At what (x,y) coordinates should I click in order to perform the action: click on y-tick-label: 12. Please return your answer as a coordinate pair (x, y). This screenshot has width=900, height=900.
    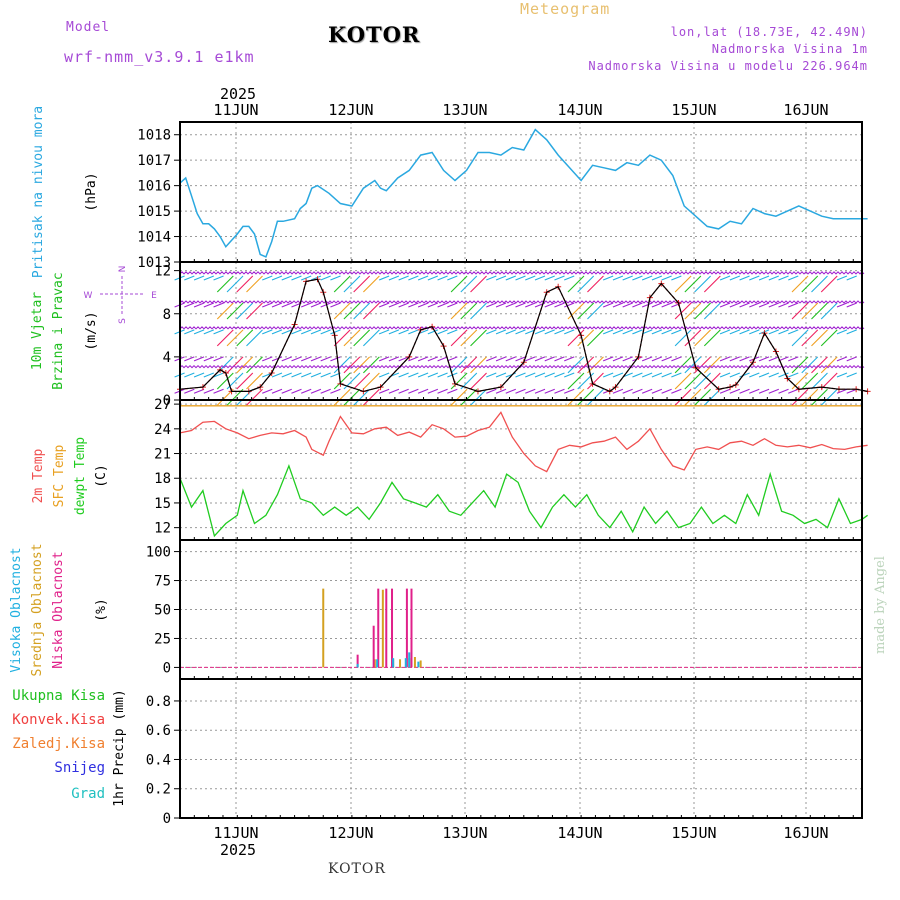
    Looking at the image, I should click on (162, 529).